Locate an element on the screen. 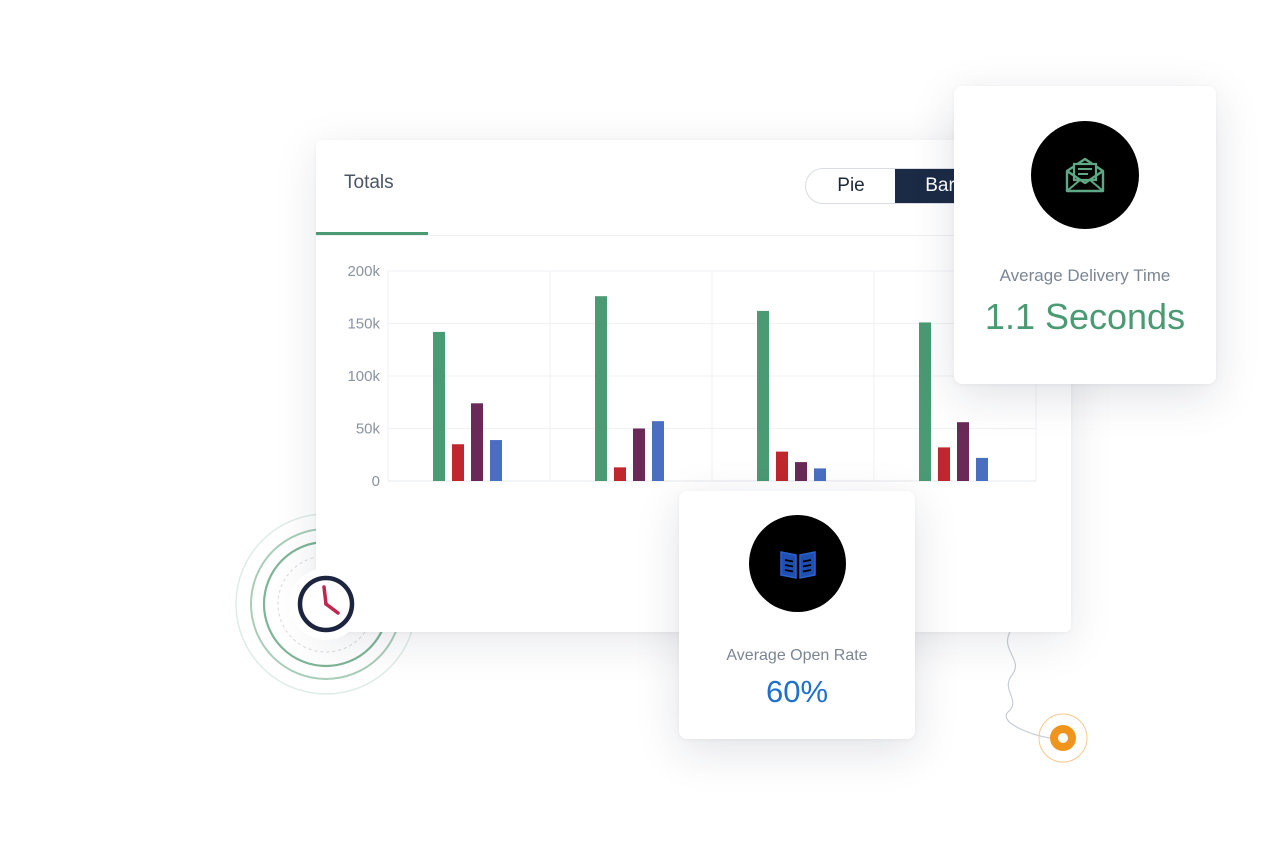 This screenshot has height=841, width=1280. open-rate-label: Average Open Rate is located at coordinates (797, 655).